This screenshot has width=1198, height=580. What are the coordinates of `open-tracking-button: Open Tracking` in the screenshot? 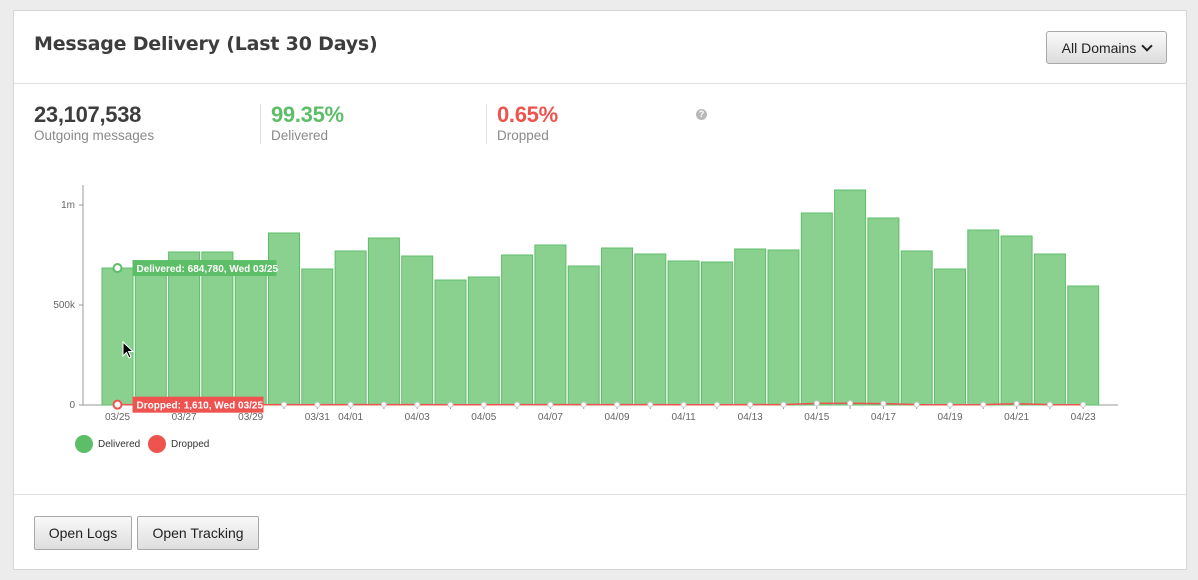 It's located at (198, 533).